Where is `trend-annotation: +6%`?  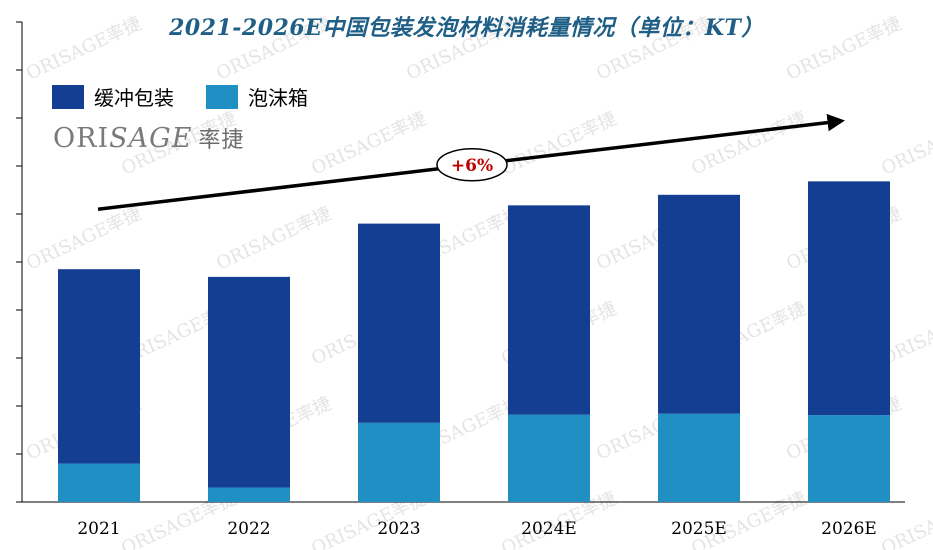
trend-annotation: +6% is located at coordinates (471, 162).